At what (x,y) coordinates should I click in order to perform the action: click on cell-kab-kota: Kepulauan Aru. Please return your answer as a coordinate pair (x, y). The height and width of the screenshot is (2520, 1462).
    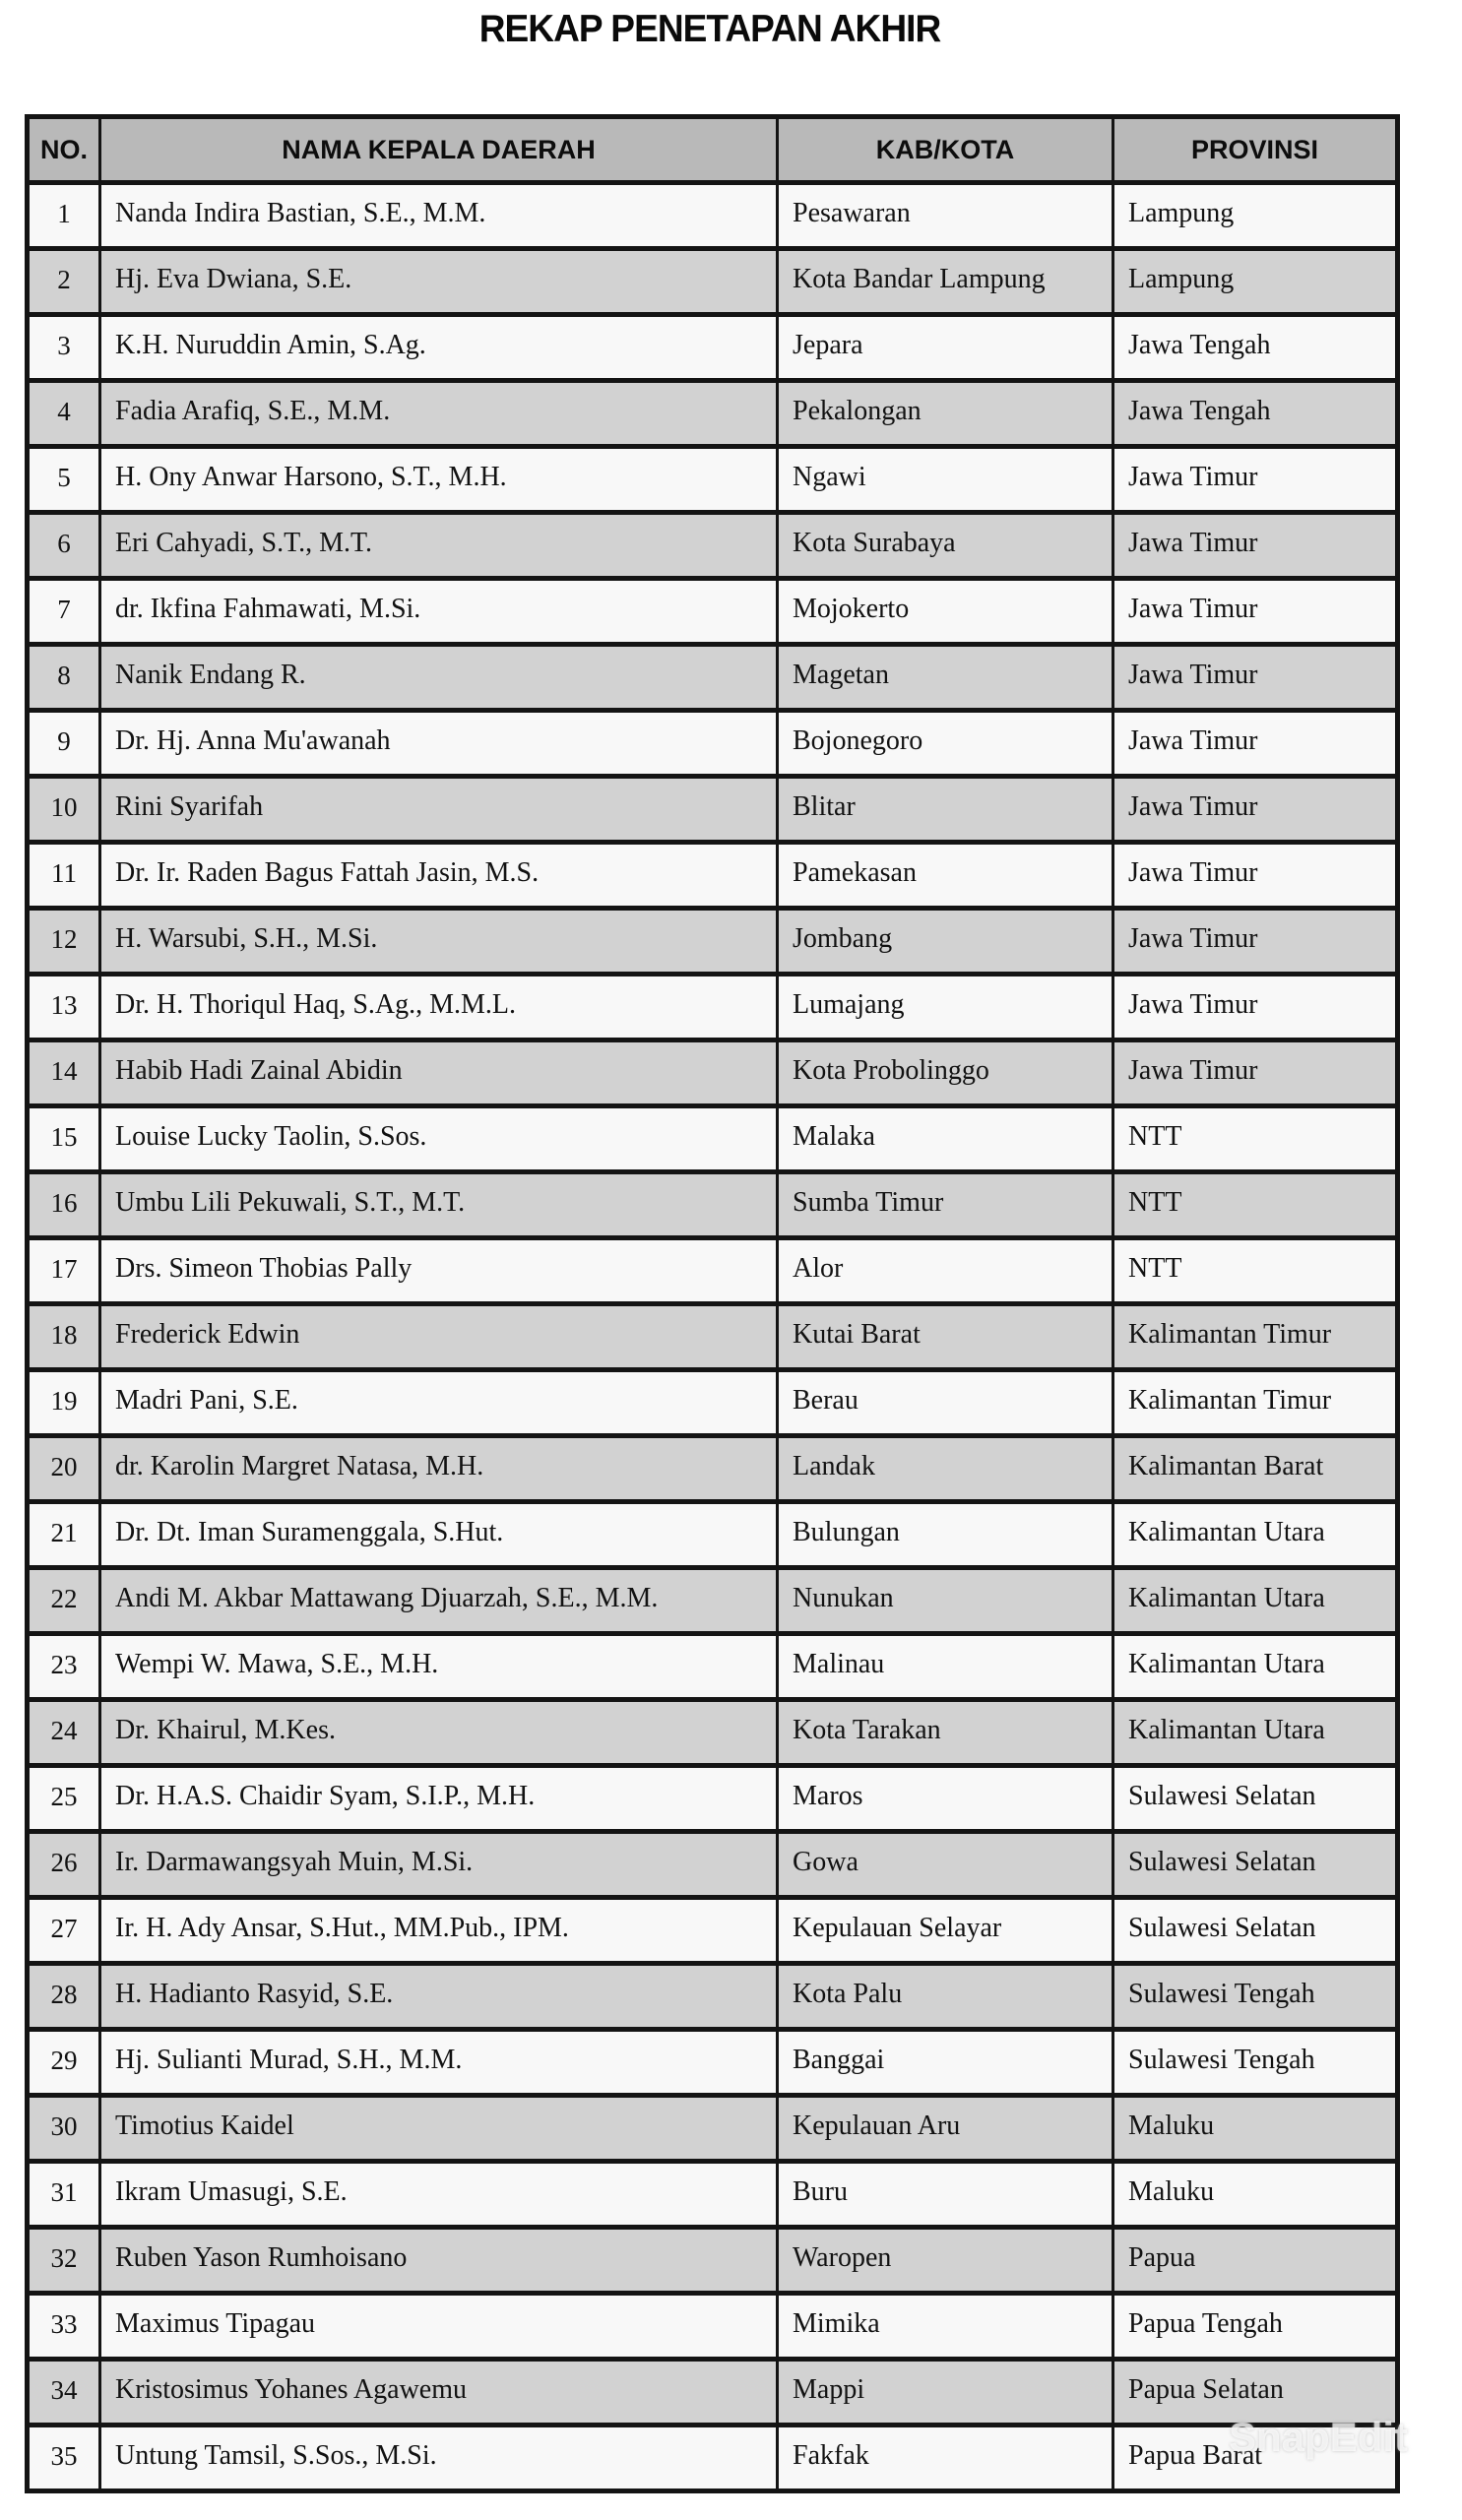
    Looking at the image, I should click on (945, 2129).